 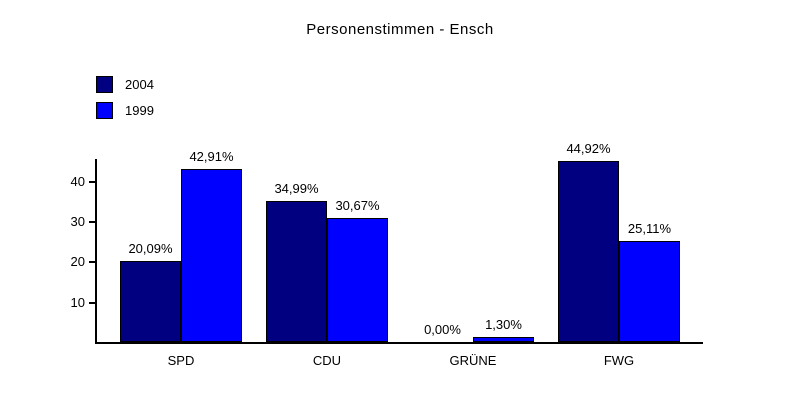 I want to click on value-label-1999-FWG: 25,11%, so click(x=649, y=228).